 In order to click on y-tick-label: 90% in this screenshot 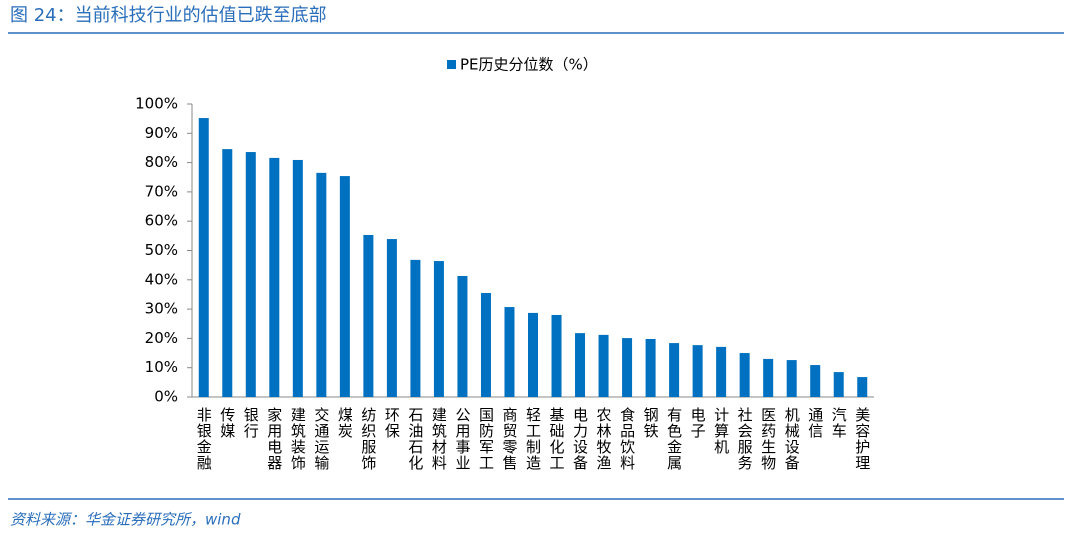, I will do `click(161, 133)`.